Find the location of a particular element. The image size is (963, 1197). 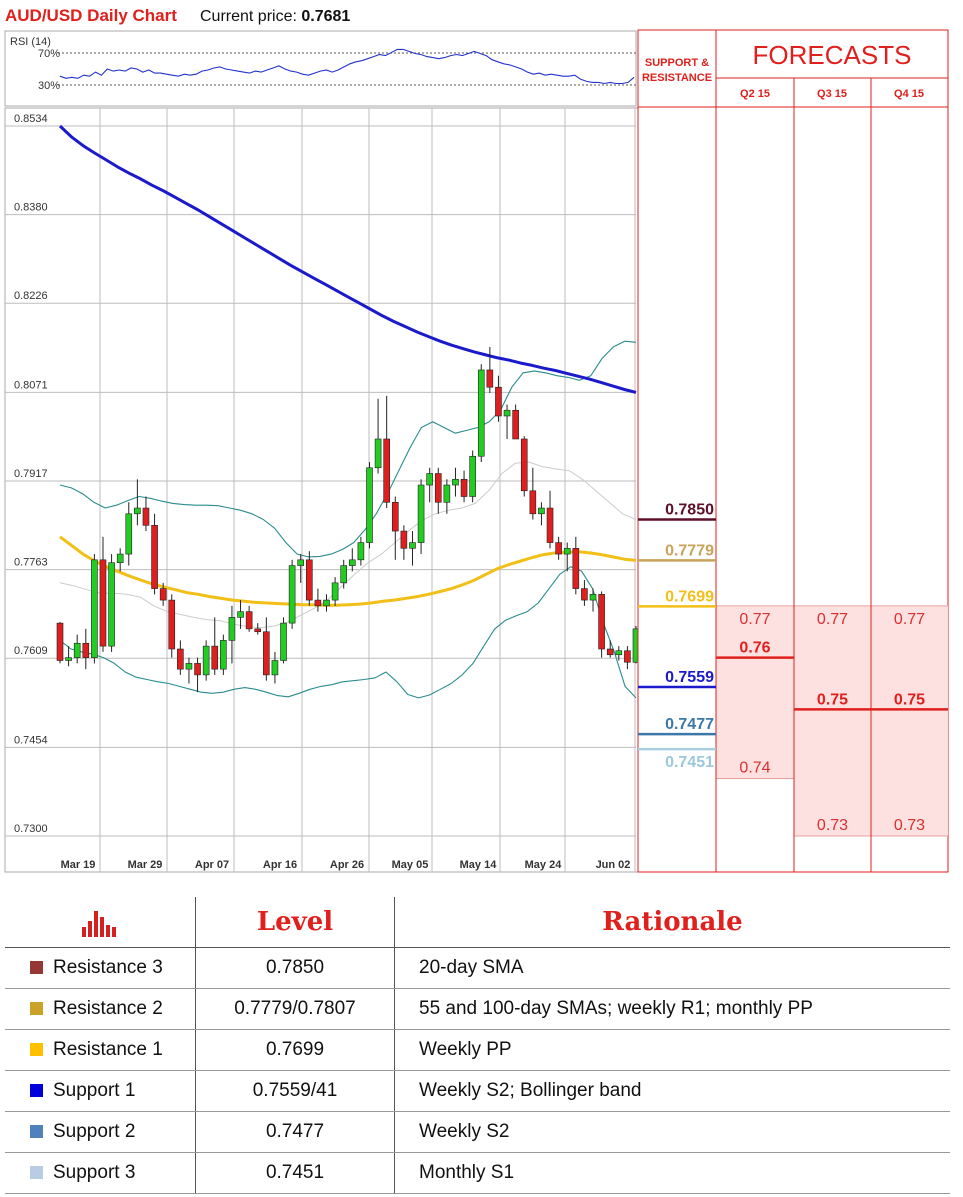

sma200-line is located at coordinates (347, 259).